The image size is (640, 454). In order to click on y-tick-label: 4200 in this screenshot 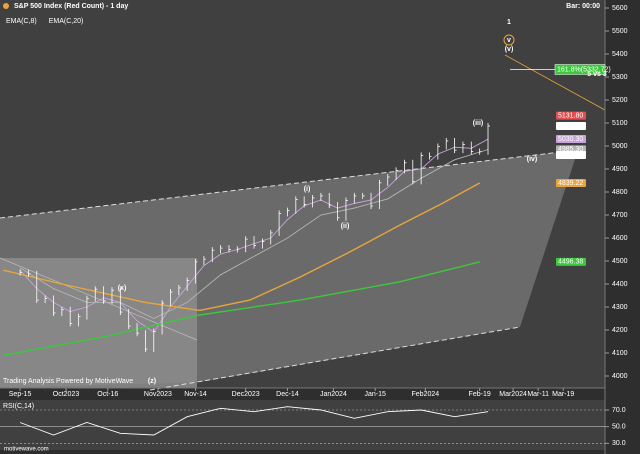, I will do `click(620, 330)`.